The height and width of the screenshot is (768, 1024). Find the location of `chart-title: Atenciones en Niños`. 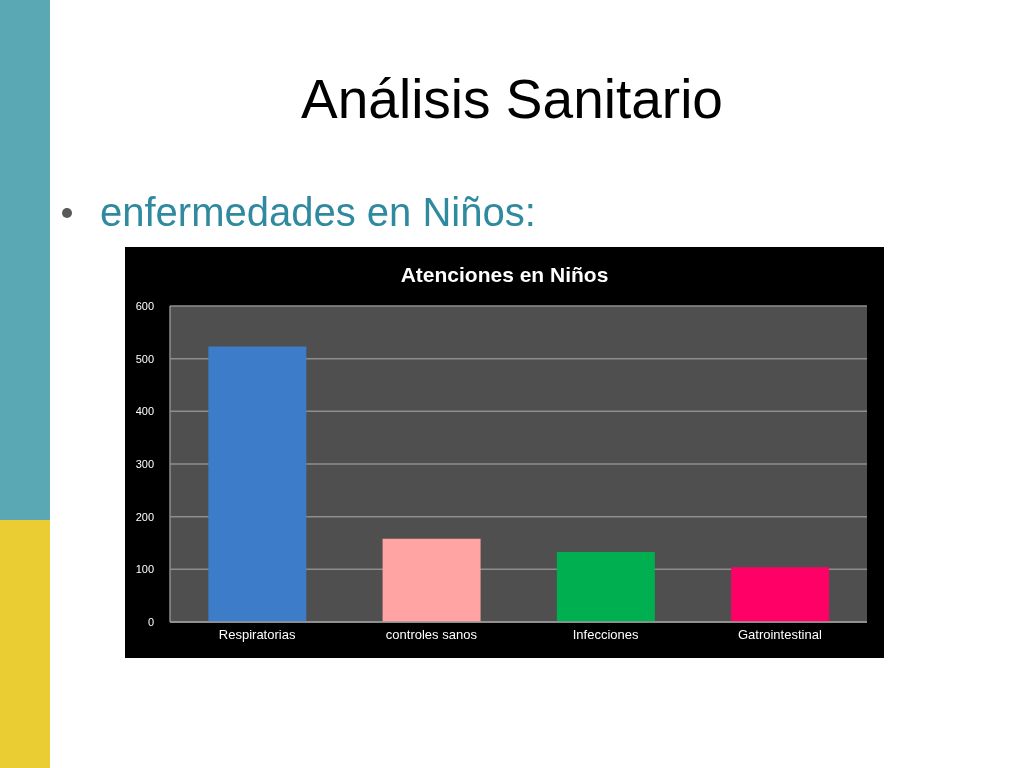

chart-title: Atenciones en Niños is located at coordinates (504, 274).